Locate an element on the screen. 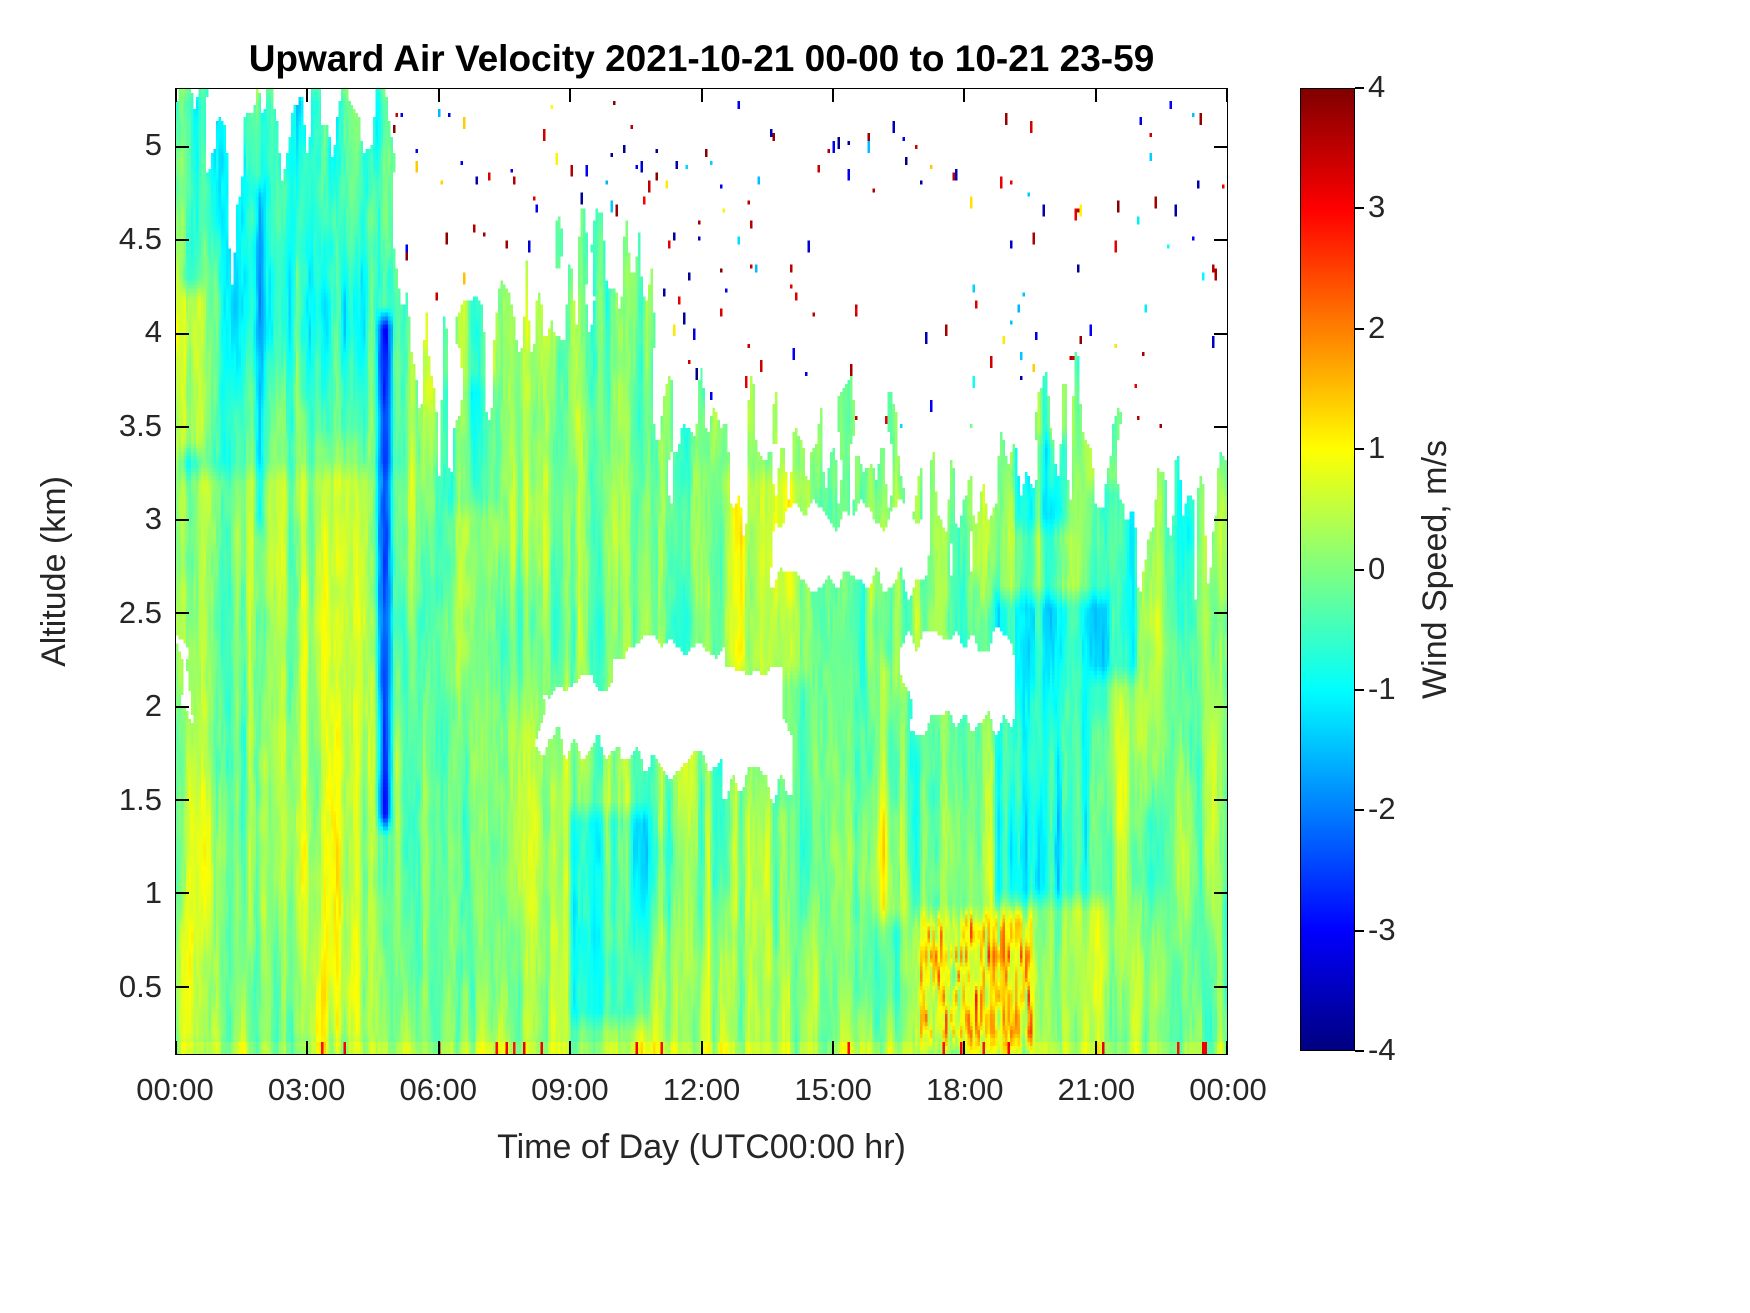 The image size is (1750, 1313). y-tick-label: 1 is located at coordinates (153, 893).